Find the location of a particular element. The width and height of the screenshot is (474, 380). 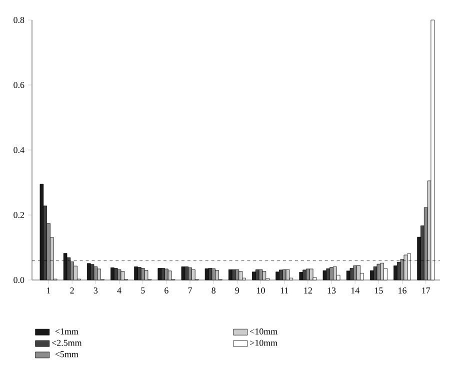

legend-label: <10mm is located at coordinates (264, 331).